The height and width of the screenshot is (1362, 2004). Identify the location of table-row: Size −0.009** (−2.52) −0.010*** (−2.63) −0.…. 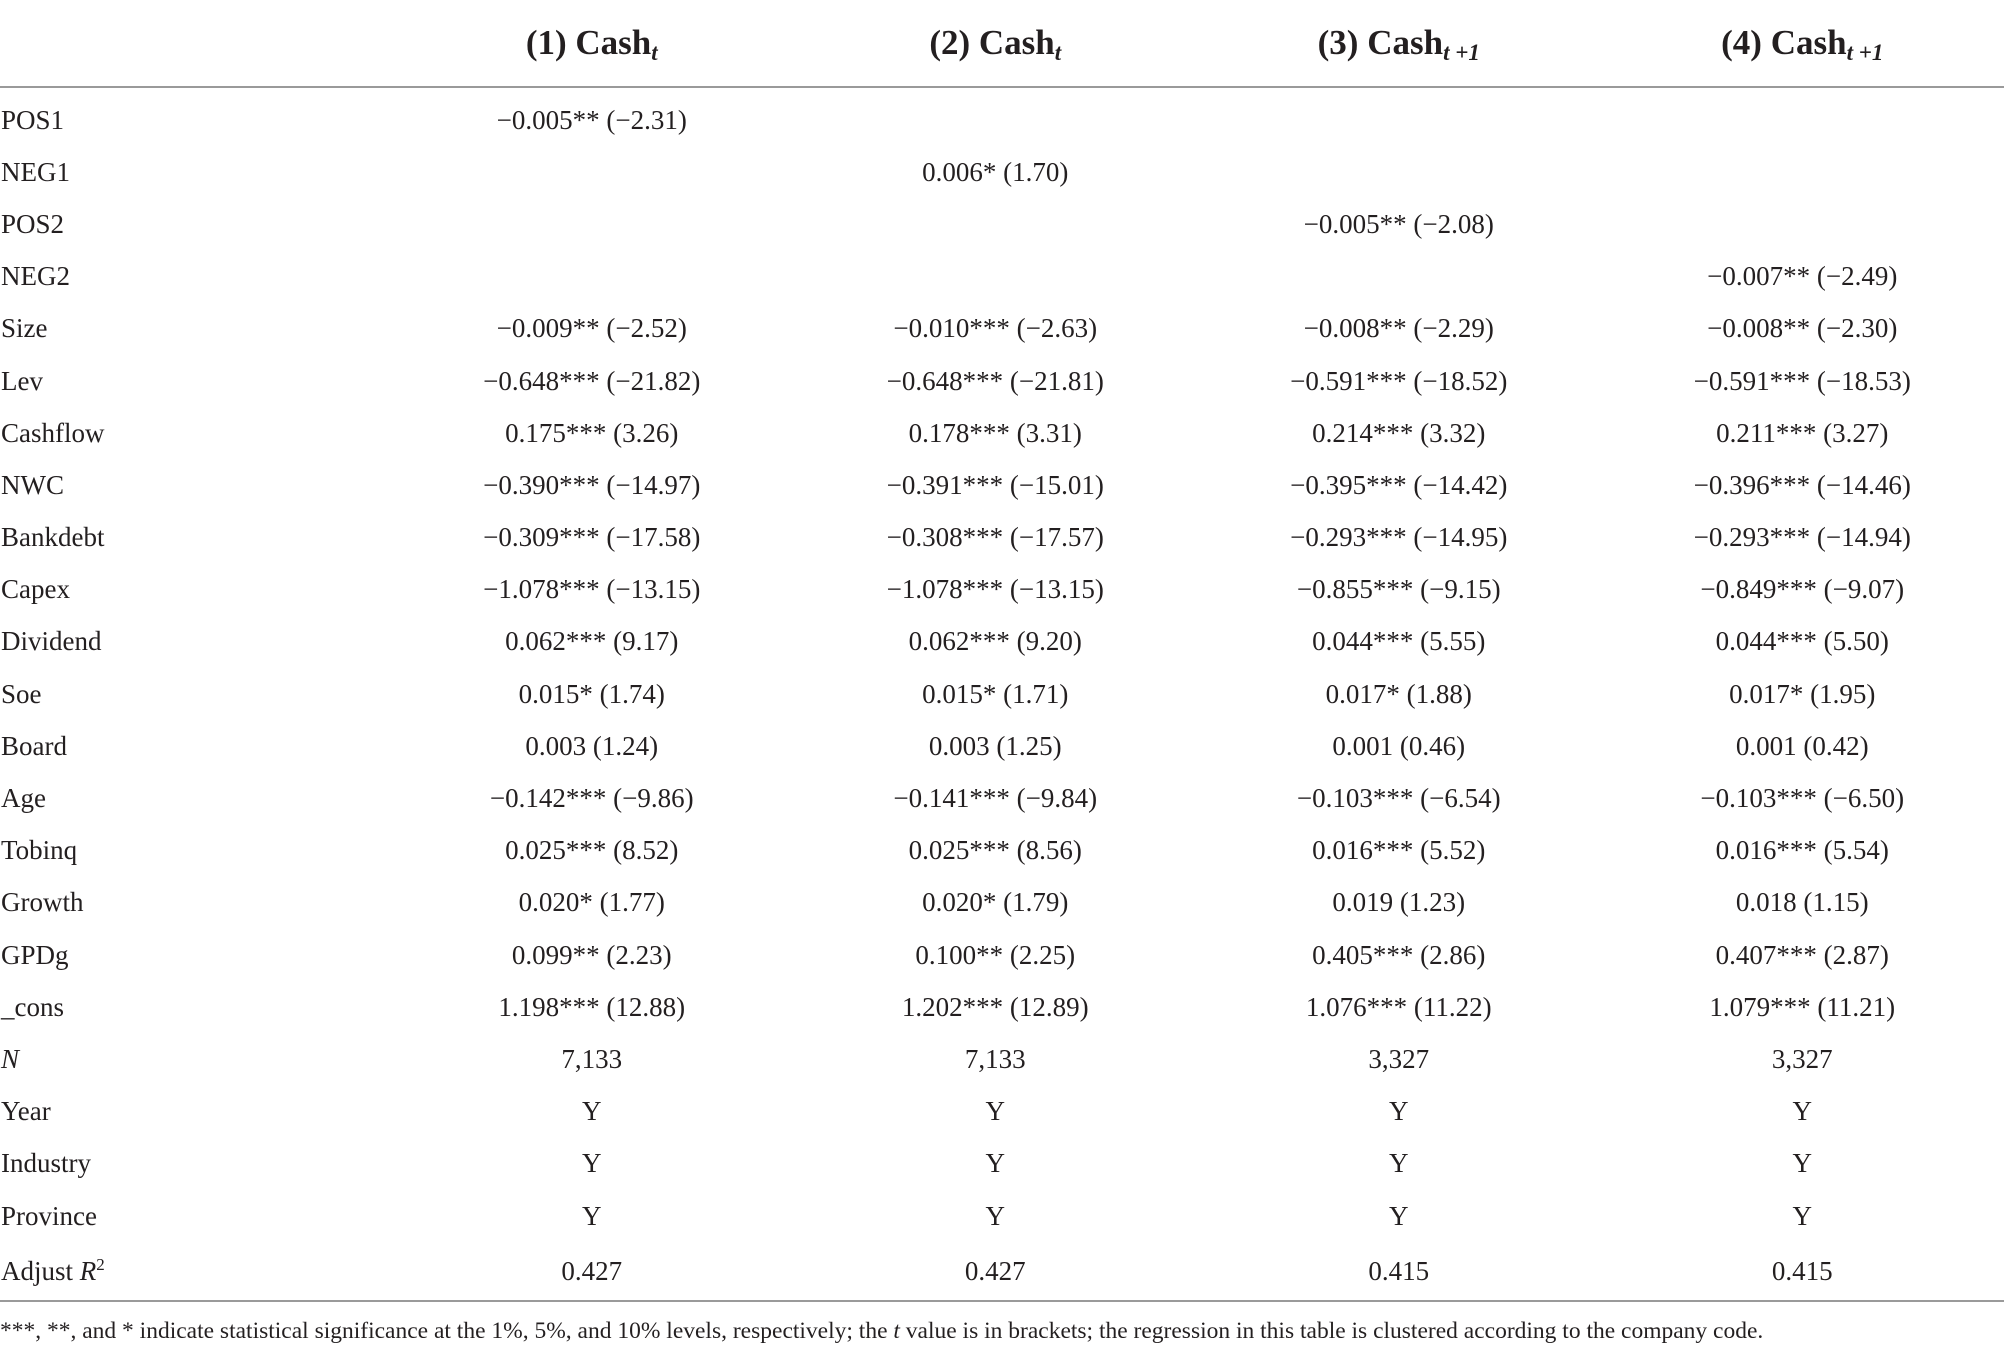
(1002, 329).